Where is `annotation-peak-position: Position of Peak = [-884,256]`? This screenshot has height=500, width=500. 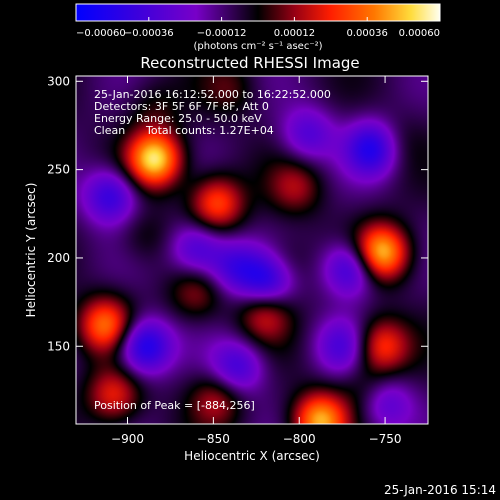
annotation-peak-position: Position of Peak = [-884,256] is located at coordinates (174, 405).